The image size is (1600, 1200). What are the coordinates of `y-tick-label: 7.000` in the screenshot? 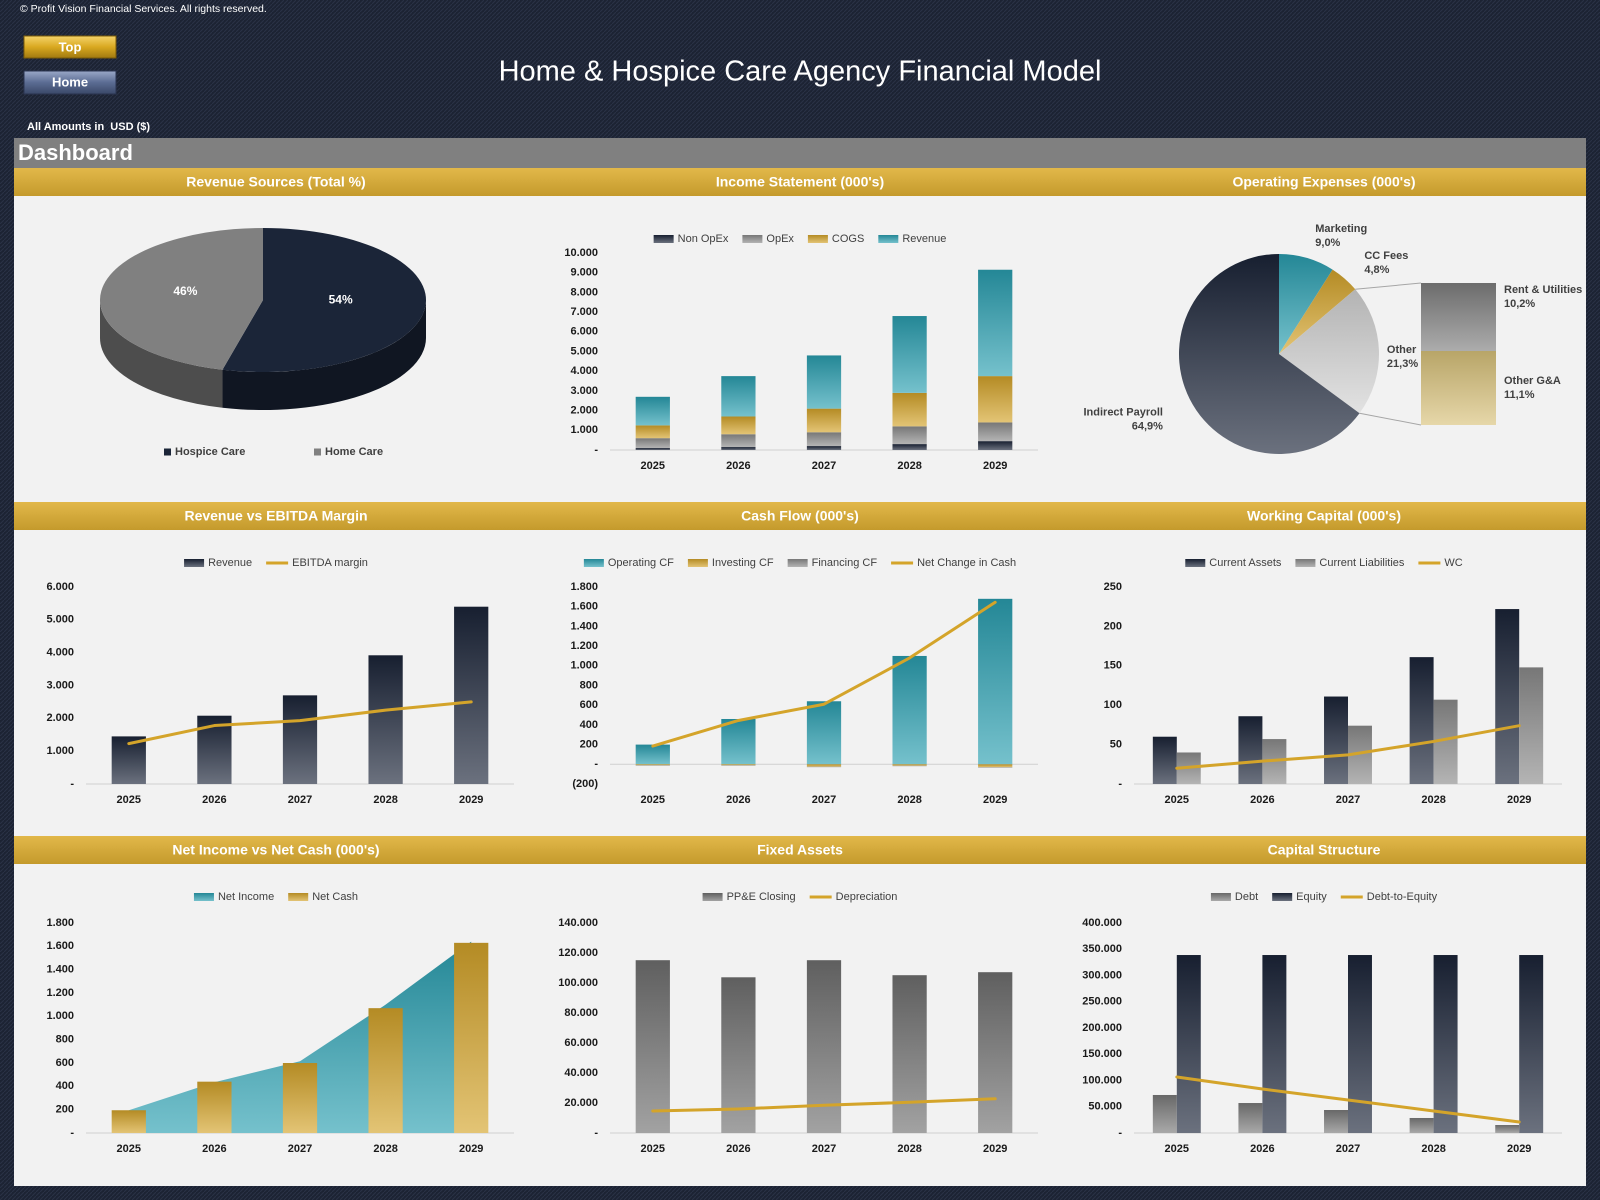 It's located at (584, 312).